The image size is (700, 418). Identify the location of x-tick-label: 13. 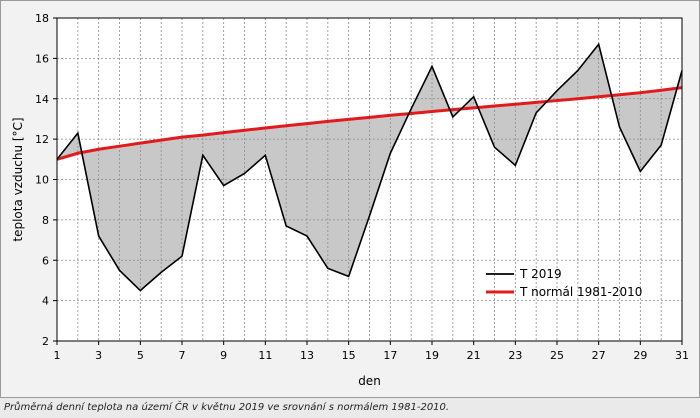
(307, 355).